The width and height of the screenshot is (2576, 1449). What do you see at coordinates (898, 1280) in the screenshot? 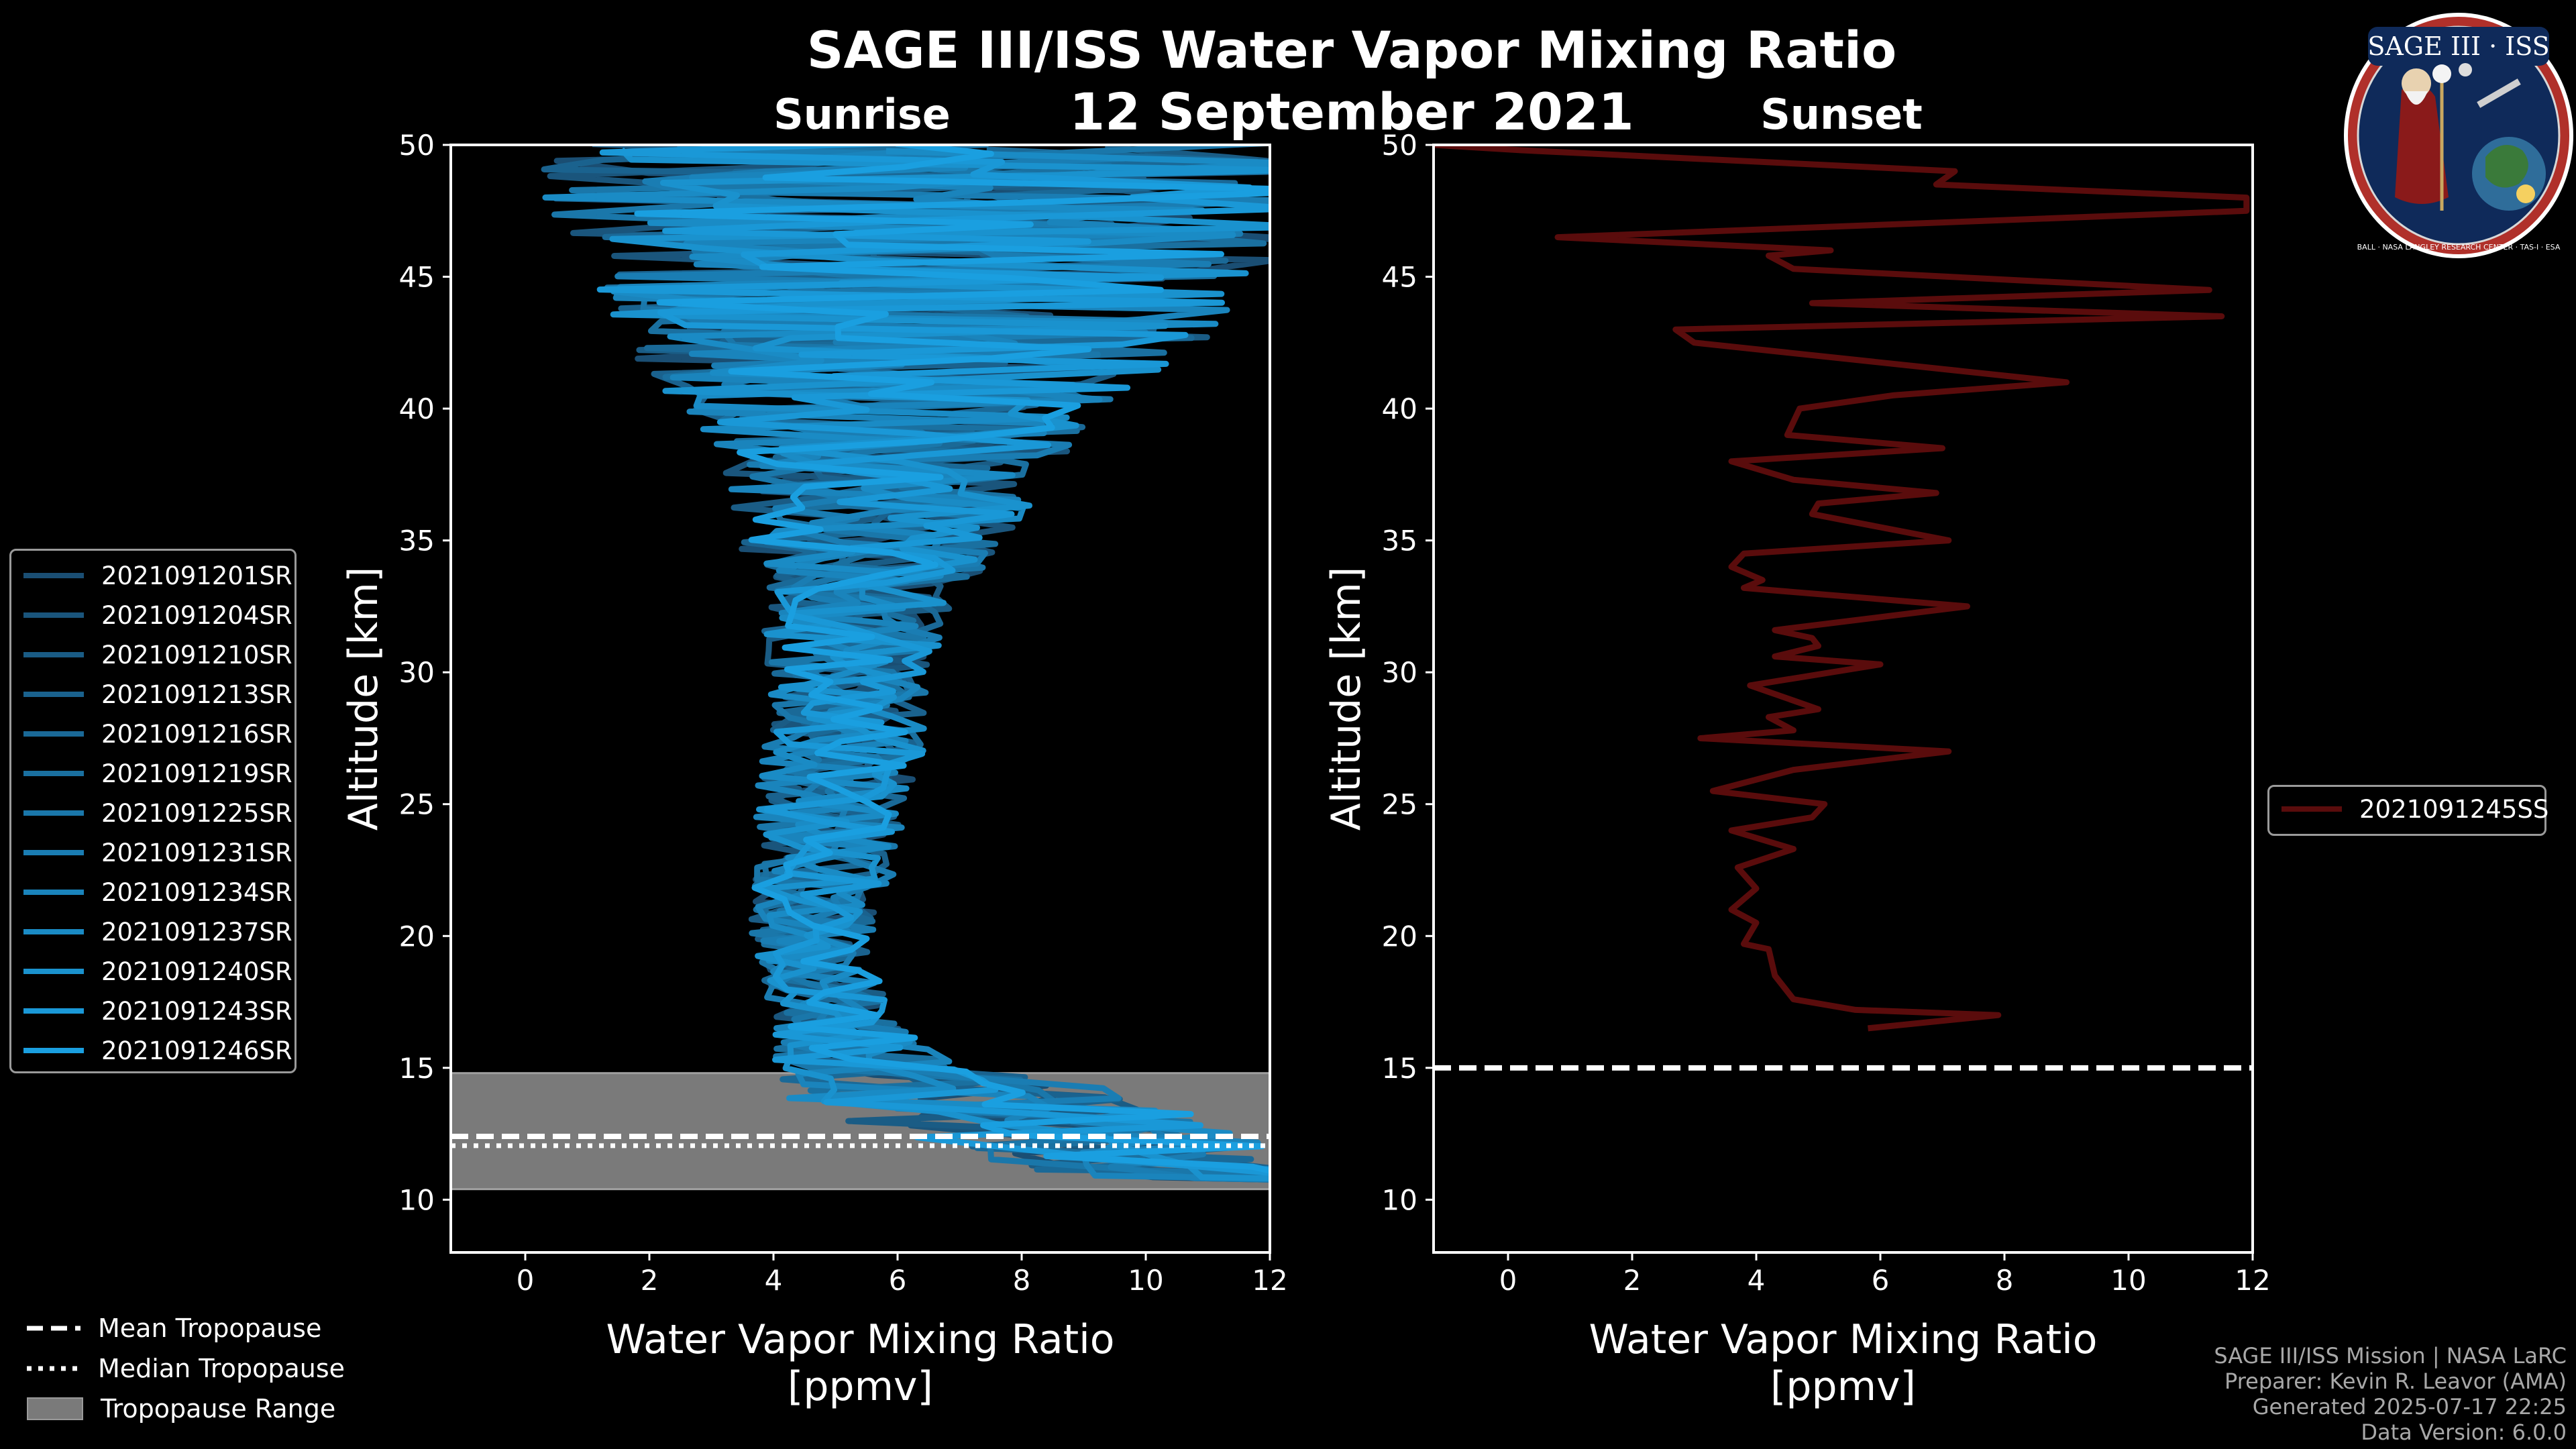
I see `sunrise-xtick-label: 6` at bounding box center [898, 1280].